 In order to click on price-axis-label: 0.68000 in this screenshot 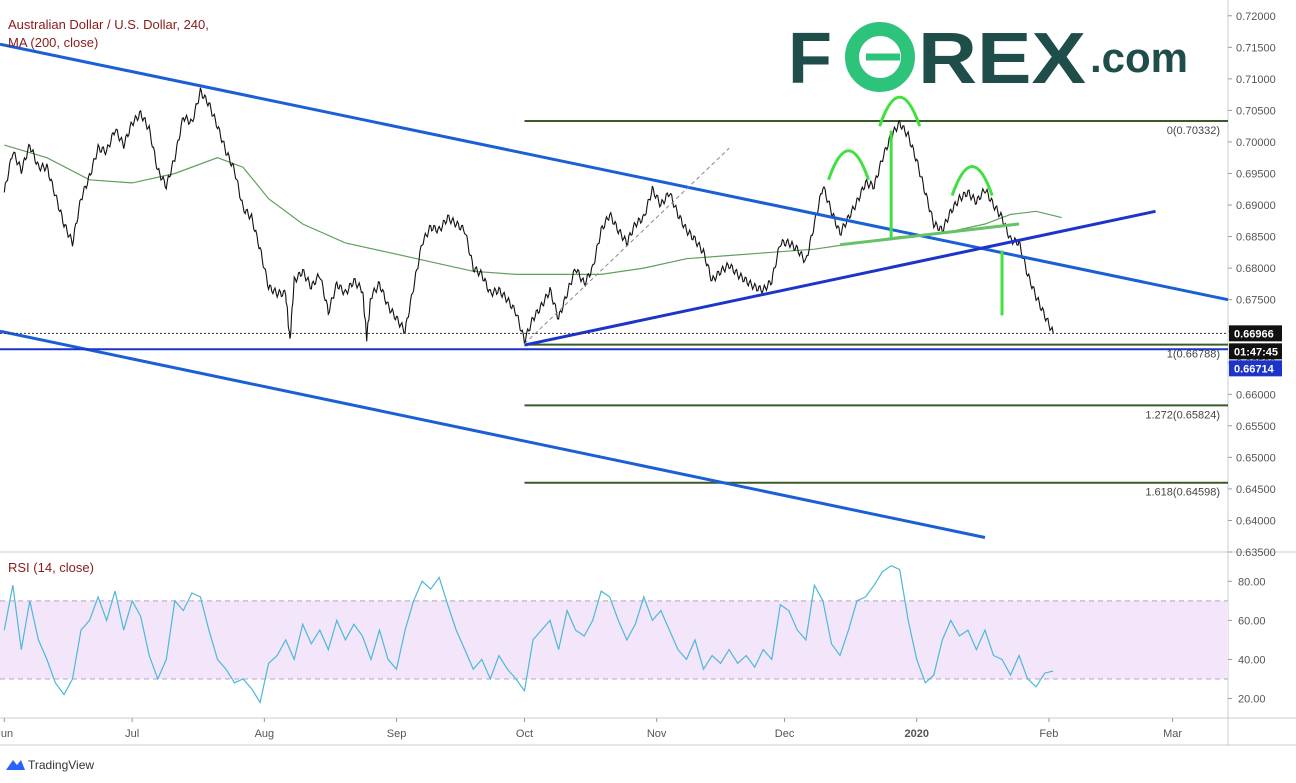, I will do `click(1256, 269)`.